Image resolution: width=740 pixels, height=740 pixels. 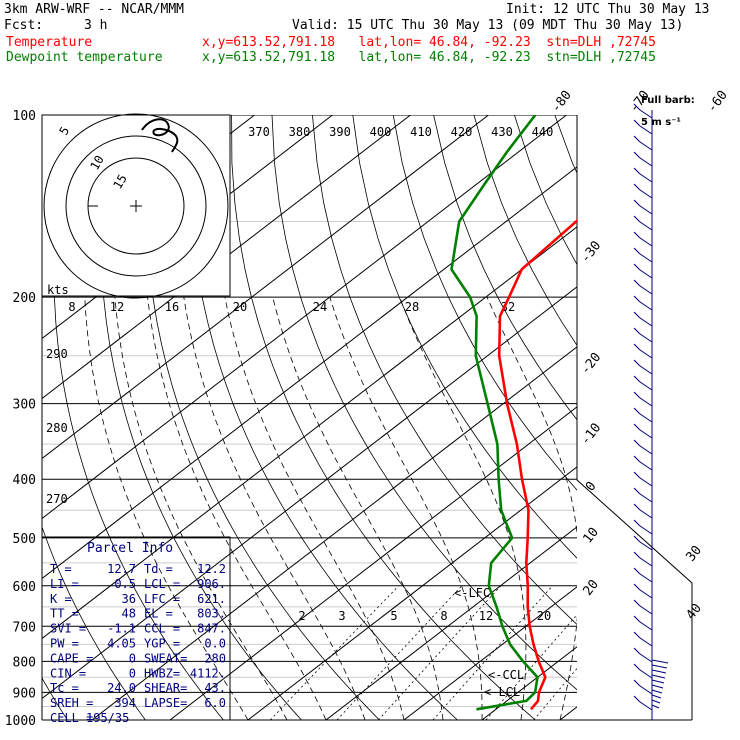 I want to click on theta-label: 400, so click(x=381, y=132).